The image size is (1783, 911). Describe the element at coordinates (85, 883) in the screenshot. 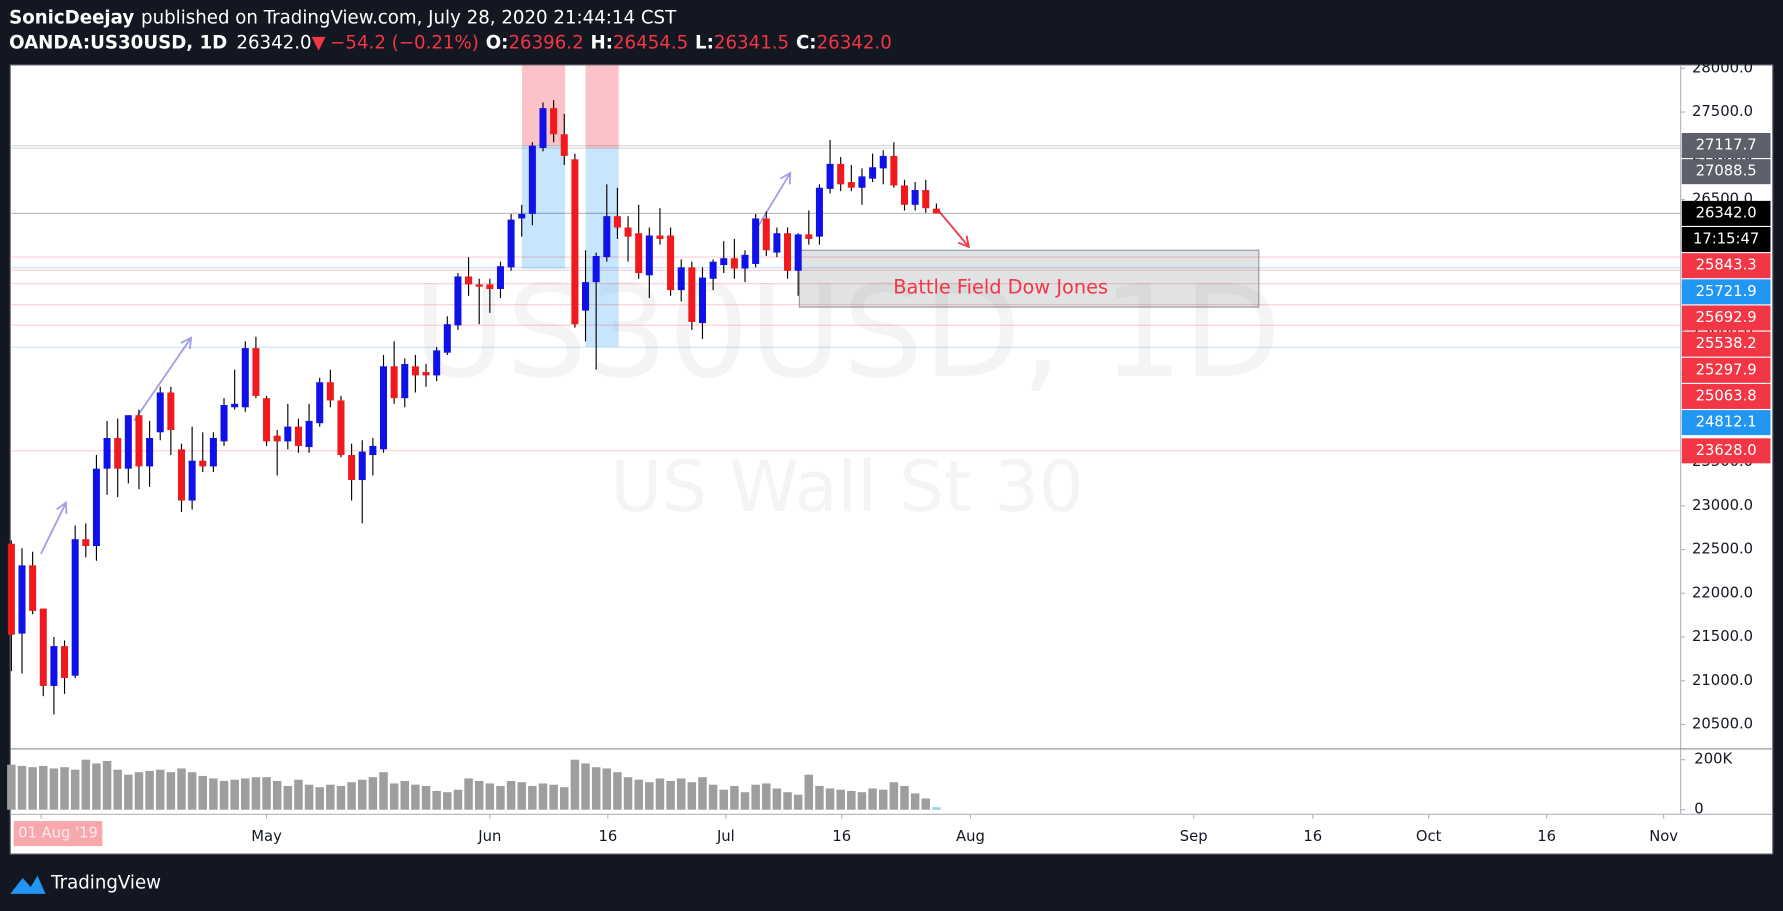

I see `tradingview-logo: TradingView` at that location.